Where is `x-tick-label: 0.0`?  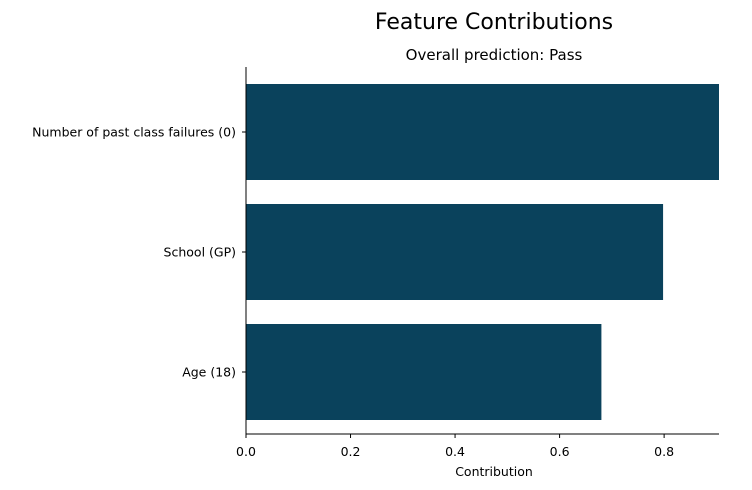
x-tick-label: 0.0 is located at coordinates (246, 451).